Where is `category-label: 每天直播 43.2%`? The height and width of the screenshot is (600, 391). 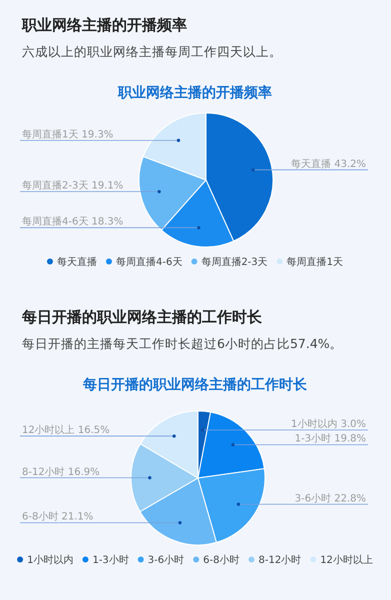
category-label: 每天直播 43.2% is located at coordinates (328, 164).